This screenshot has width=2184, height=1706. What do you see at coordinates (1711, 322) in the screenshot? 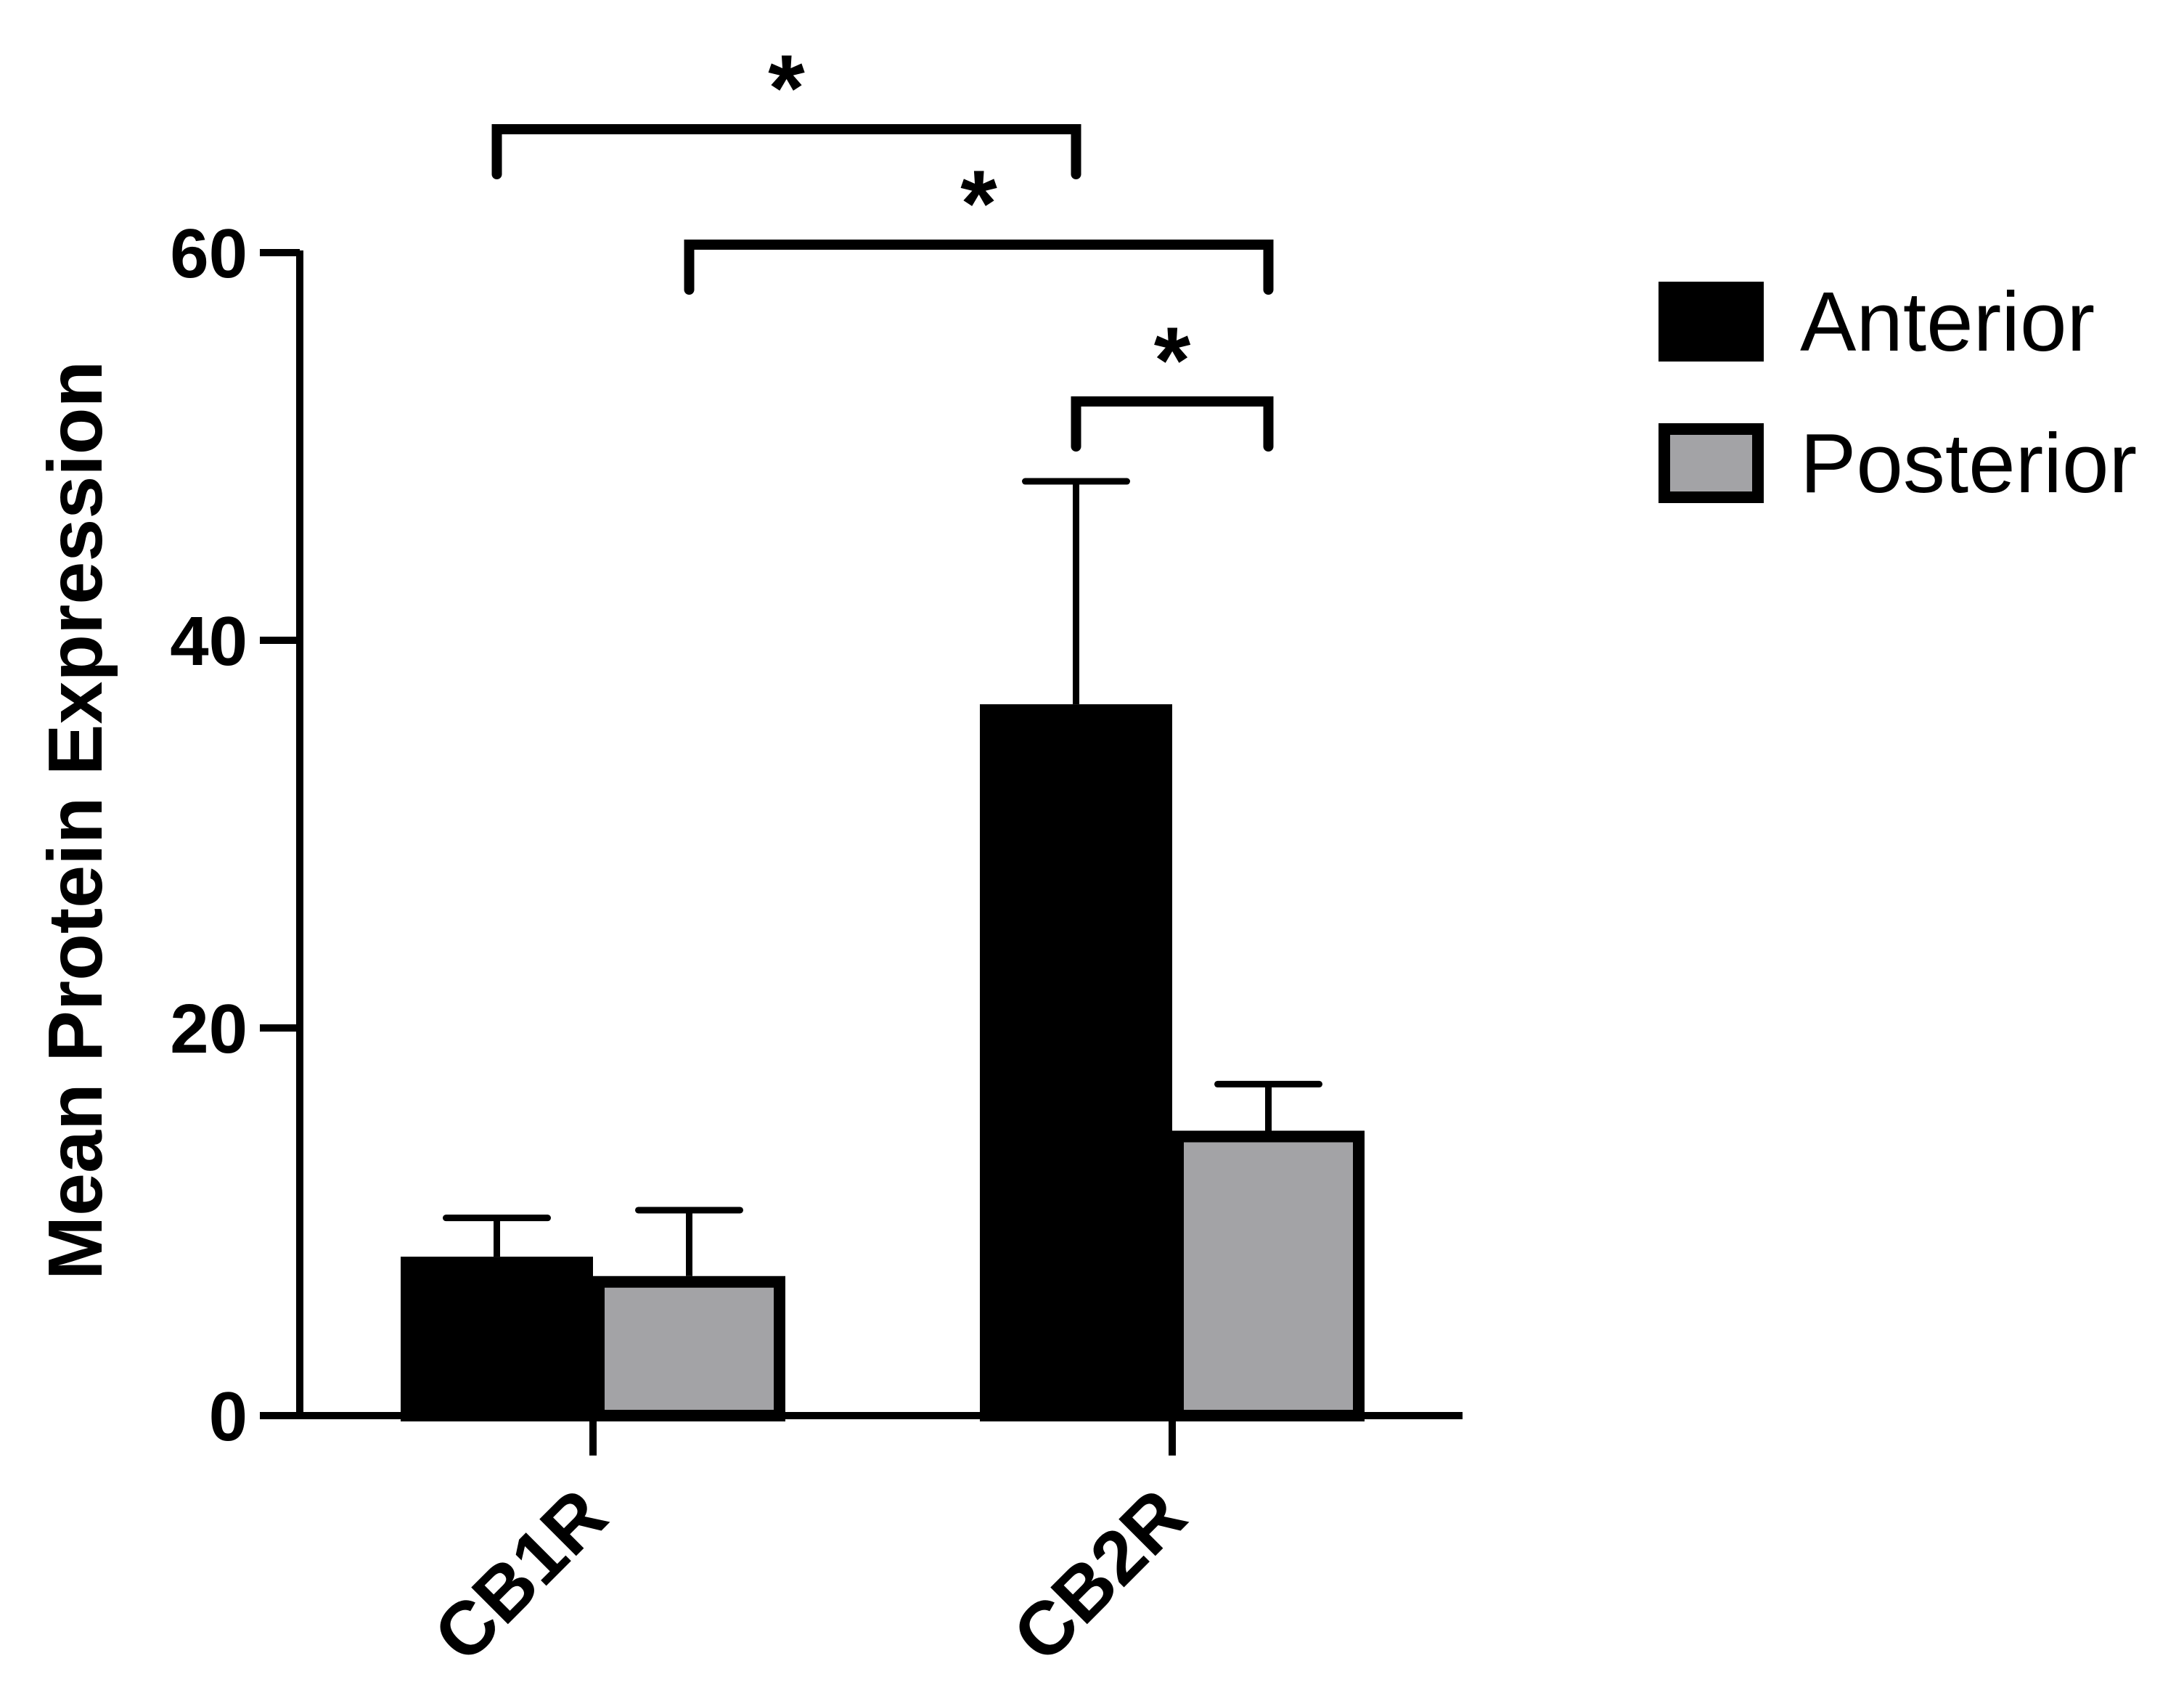
I see `legend-swatch-anterior` at bounding box center [1711, 322].